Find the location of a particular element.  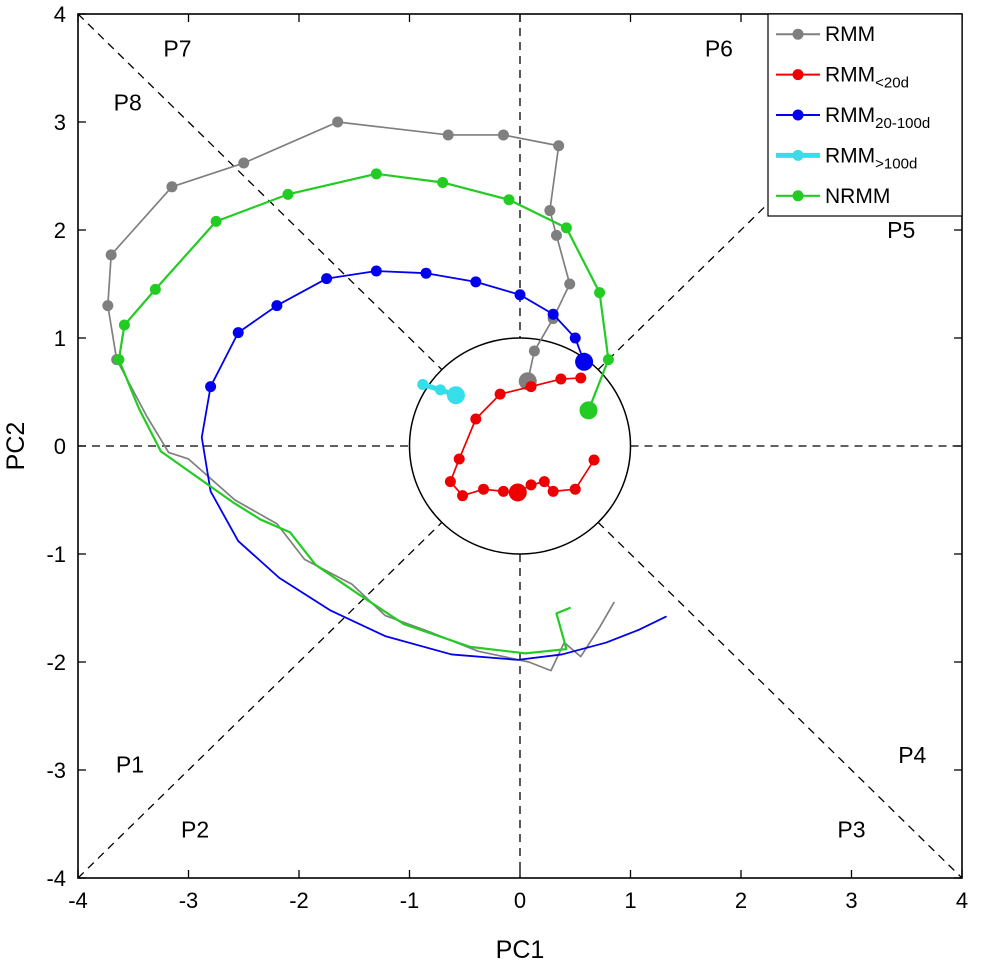

series-line-RMM_lt_20d is located at coordinates (522, 437).